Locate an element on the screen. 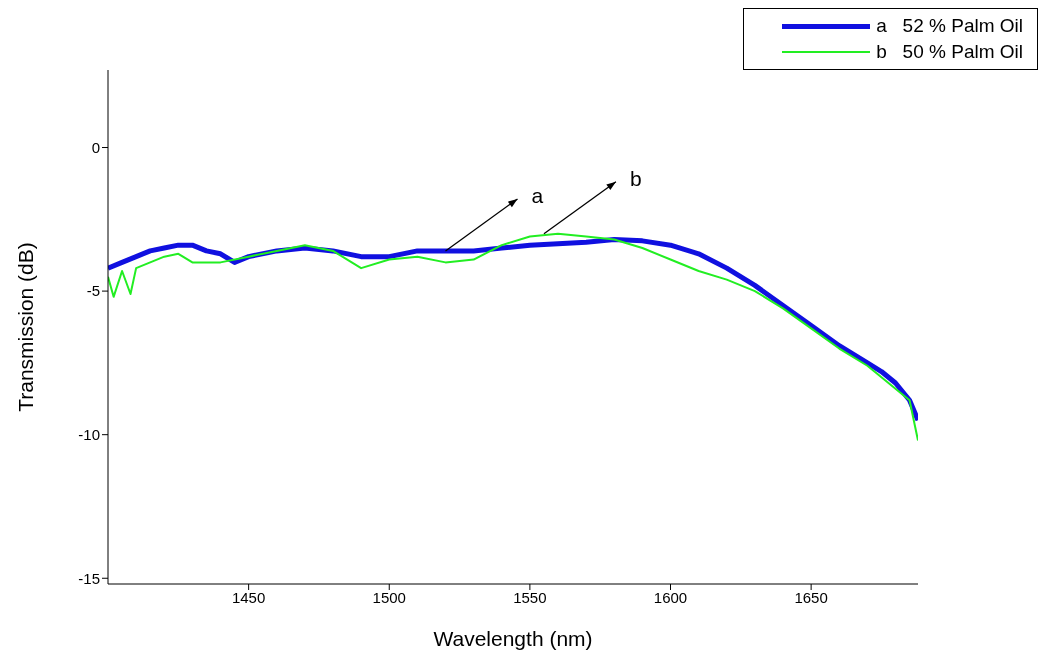 The width and height of the screenshot is (1047, 664). y-tick-label: -5 is located at coordinates (93, 291).